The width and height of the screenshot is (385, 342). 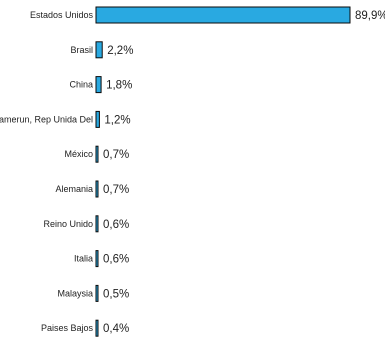 I want to click on category-label-6: Reino Unido, so click(x=68, y=224).